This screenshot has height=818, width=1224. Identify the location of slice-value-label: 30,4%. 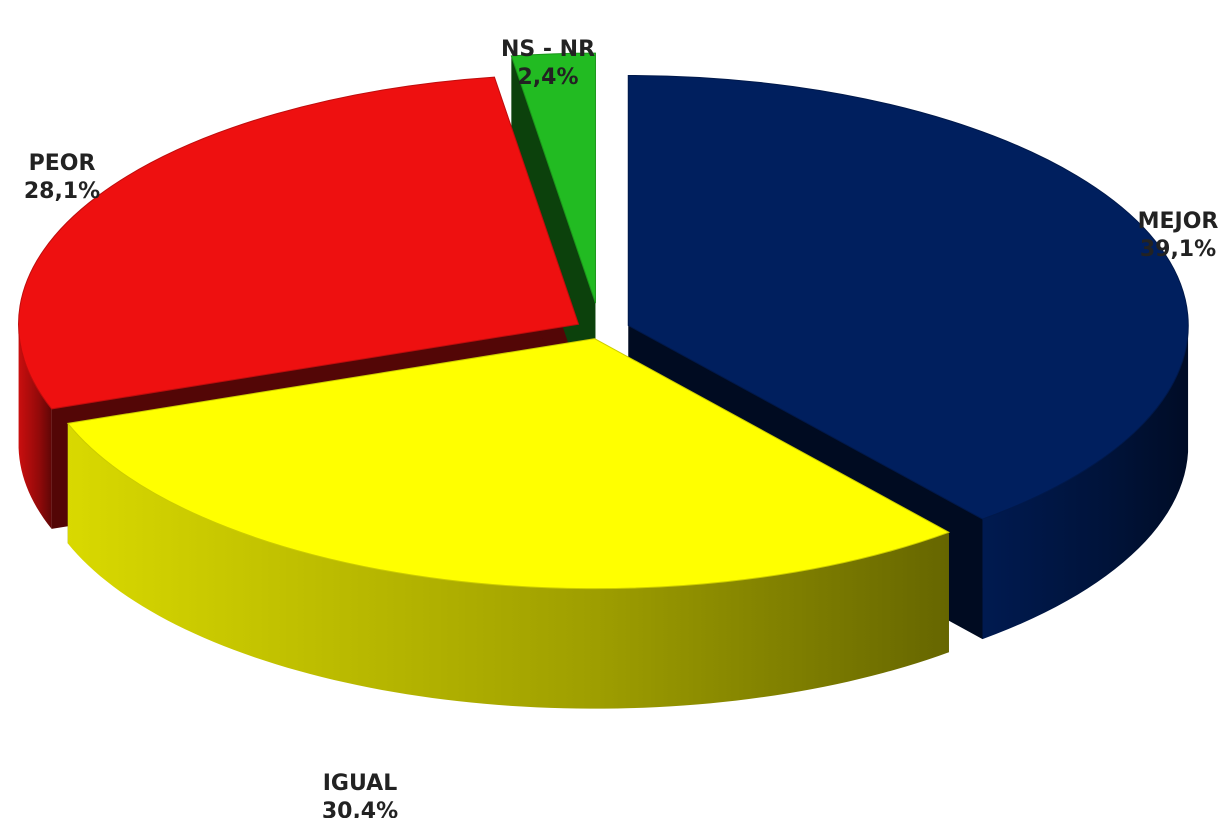
(360, 808).